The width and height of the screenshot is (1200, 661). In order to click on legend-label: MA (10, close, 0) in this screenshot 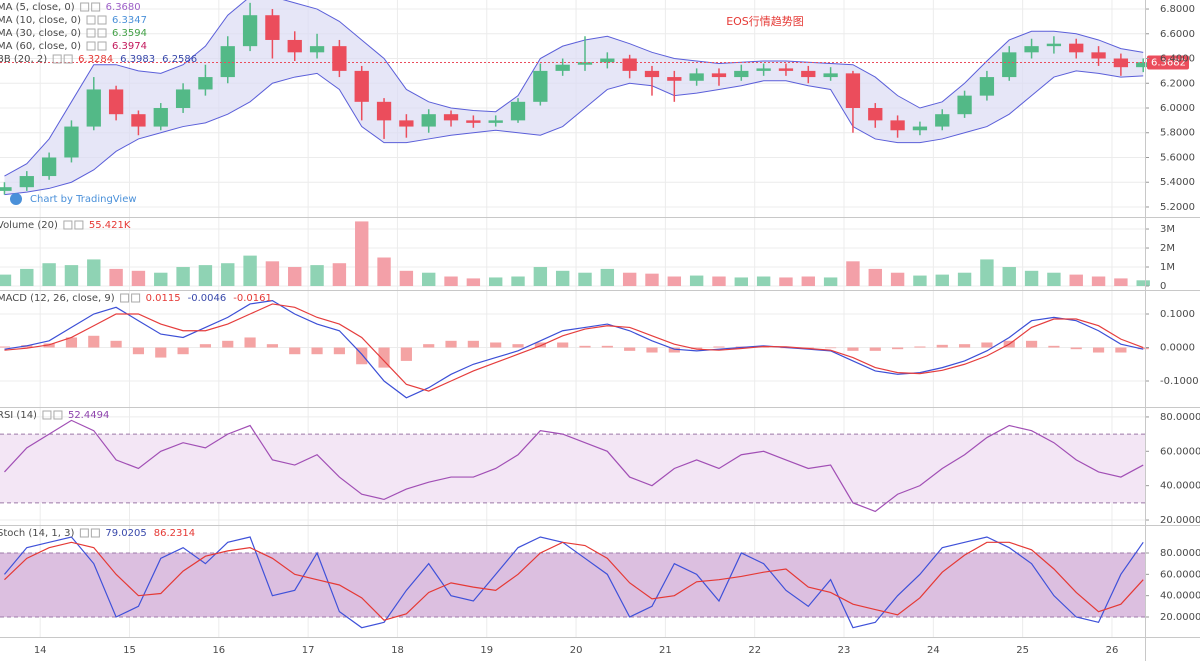, I will do `click(40, 20)`.